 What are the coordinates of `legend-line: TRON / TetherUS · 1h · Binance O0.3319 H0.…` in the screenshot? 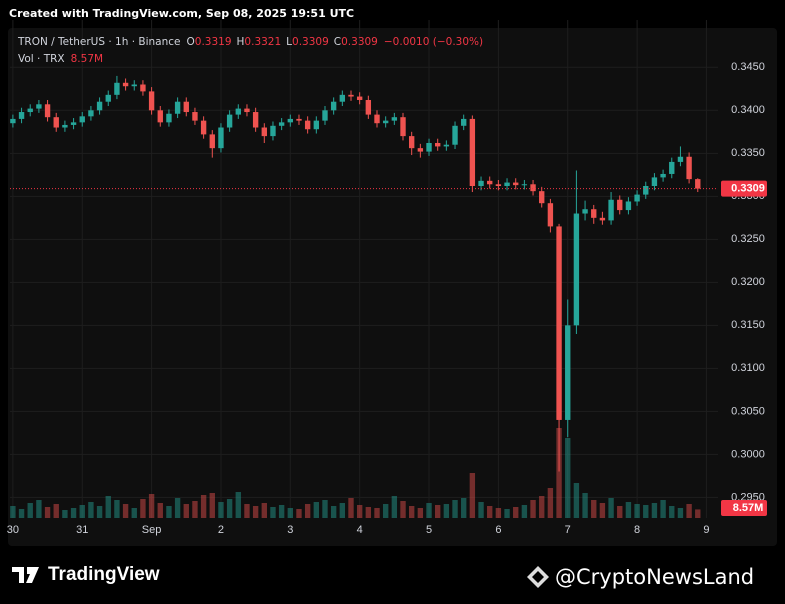 It's located at (250, 42).